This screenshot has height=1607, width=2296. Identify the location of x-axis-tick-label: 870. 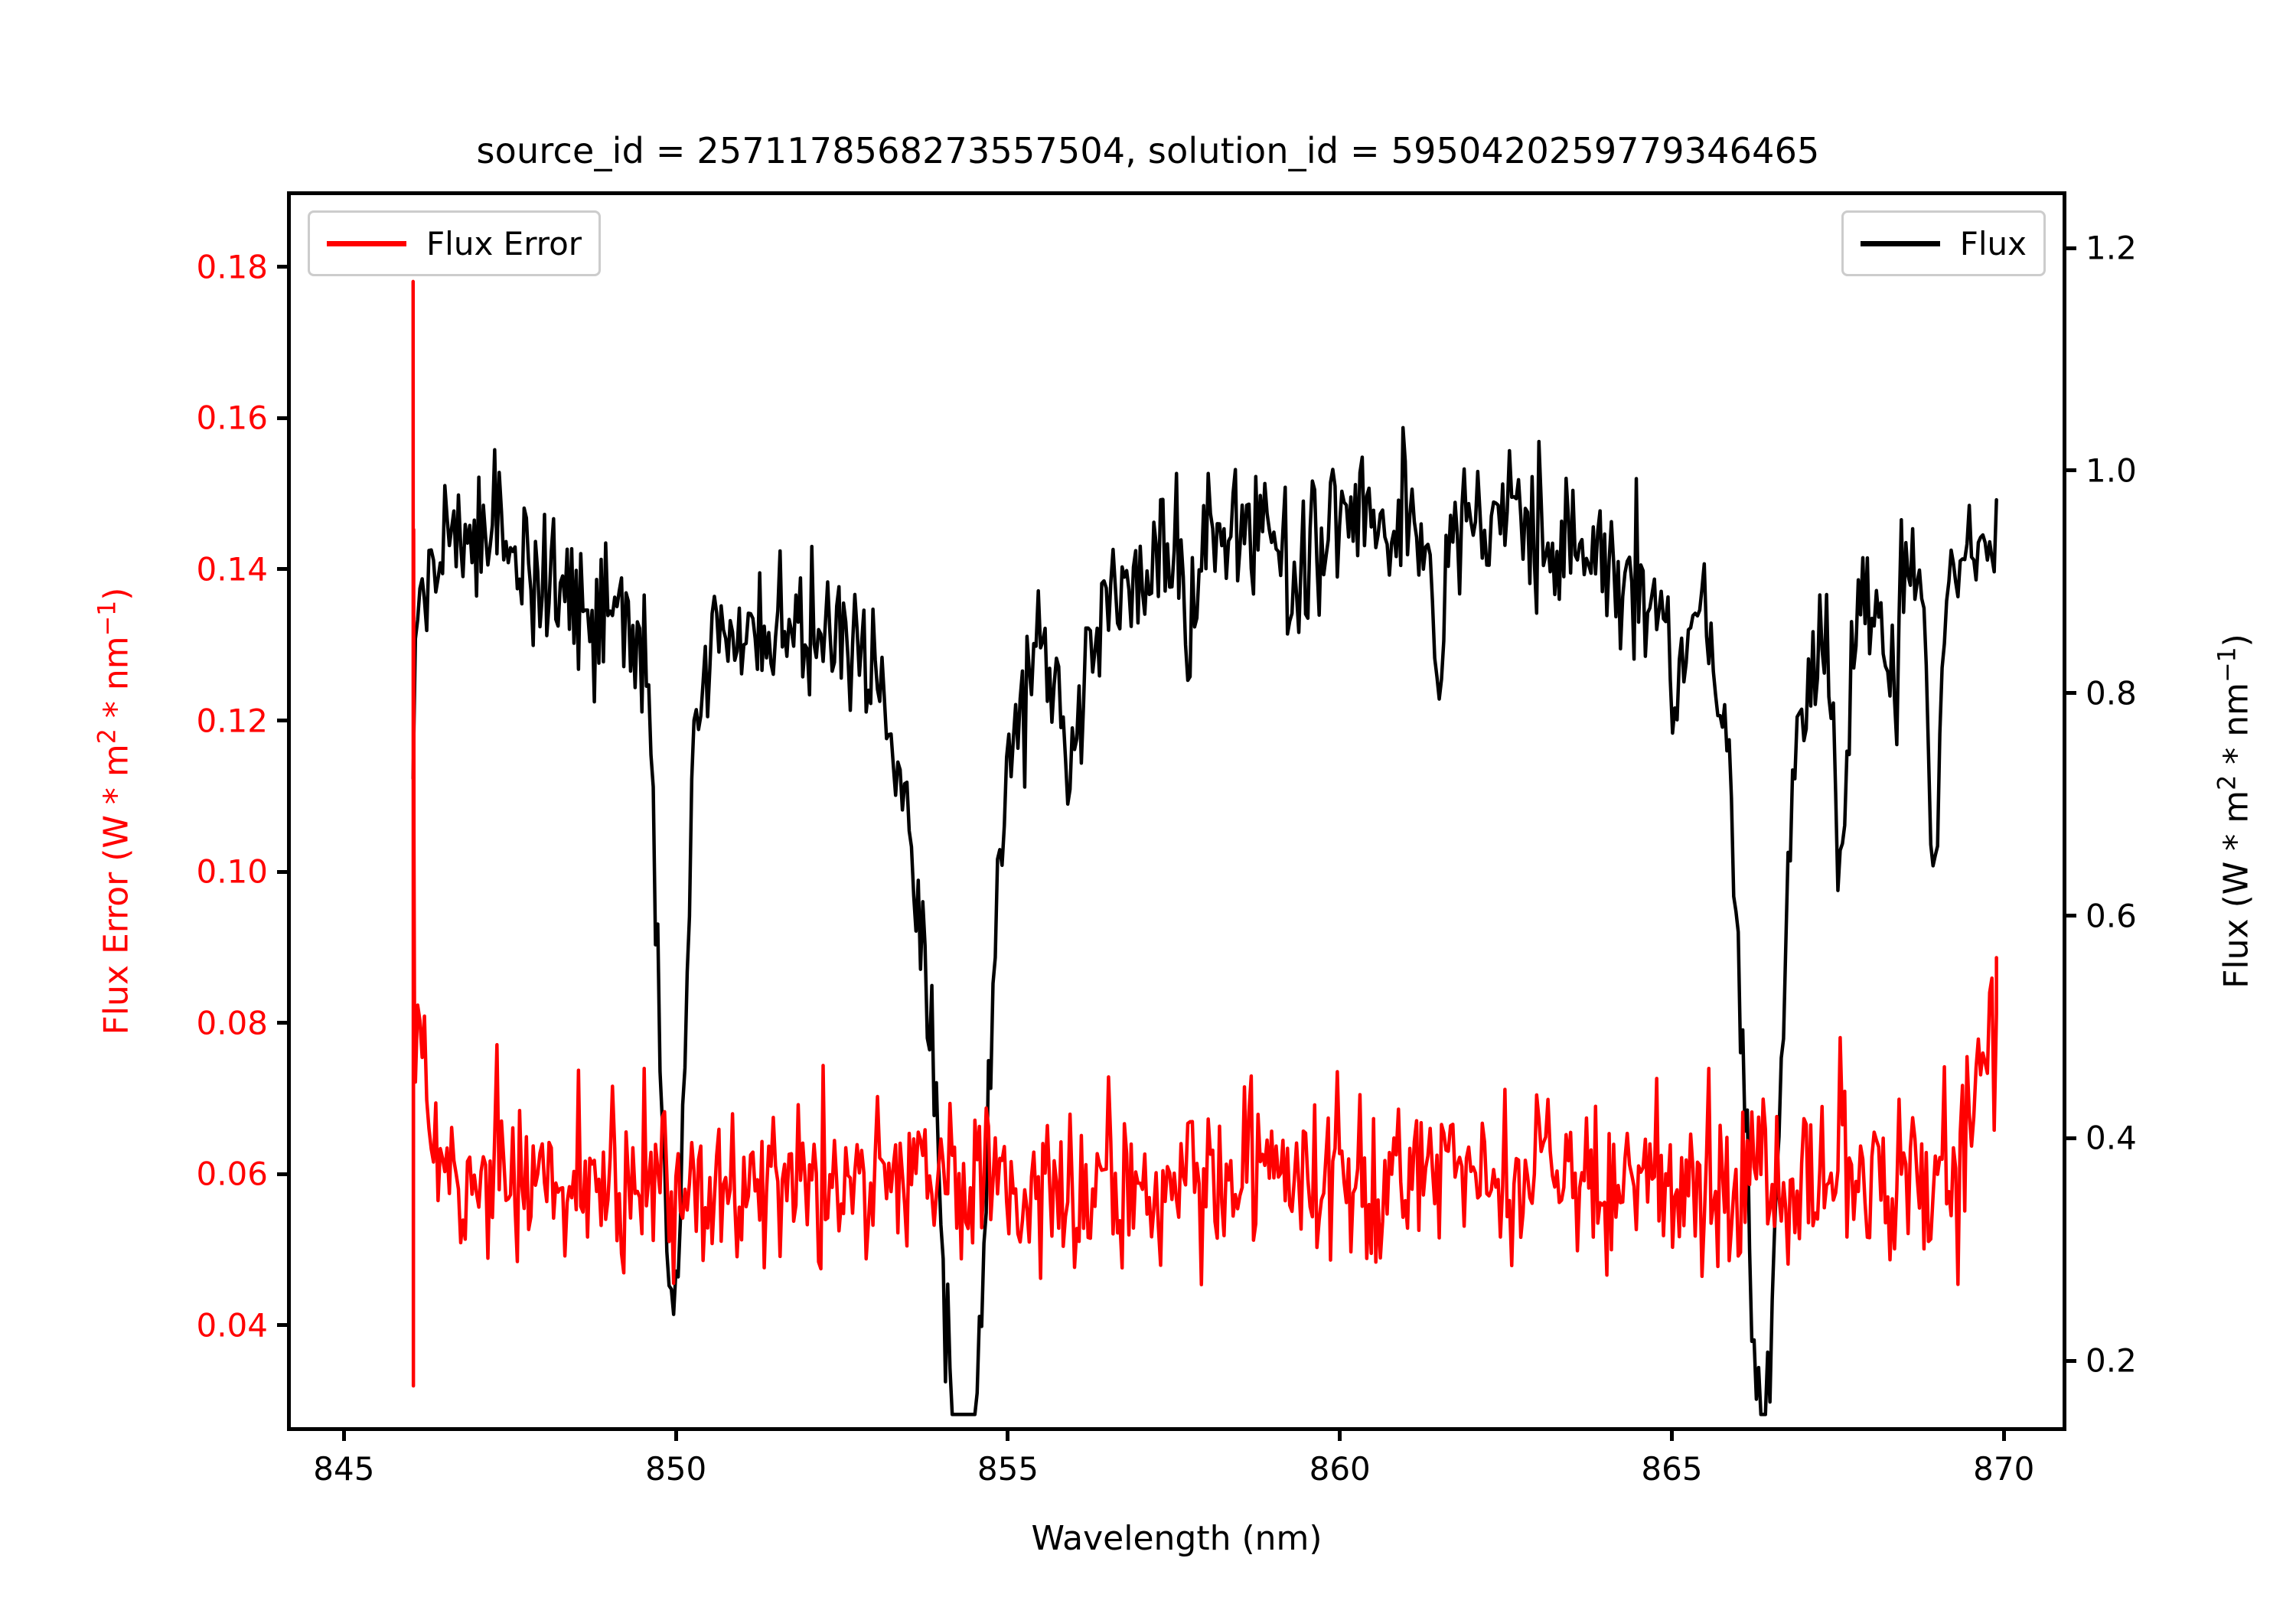
(2004, 1469).